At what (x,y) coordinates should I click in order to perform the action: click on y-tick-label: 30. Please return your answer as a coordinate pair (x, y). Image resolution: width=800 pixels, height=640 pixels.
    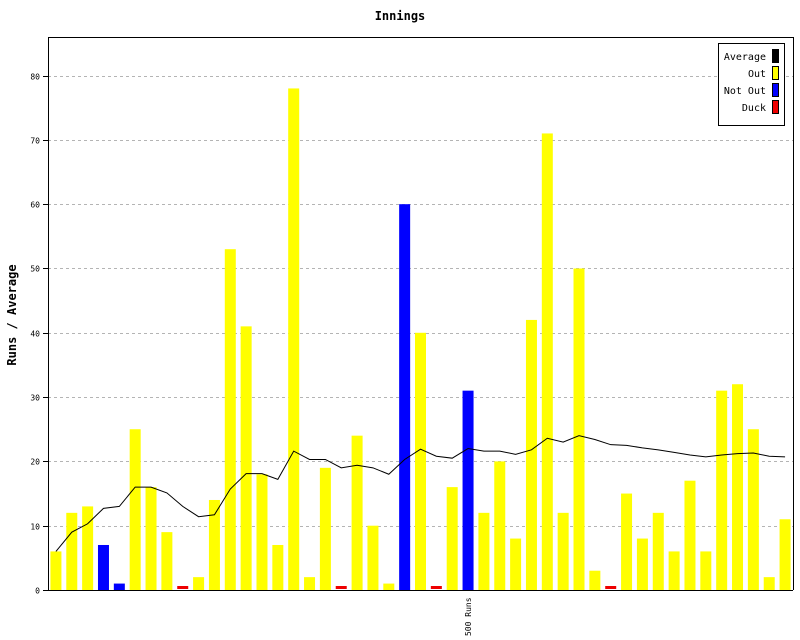
    Looking at the image, I should click on (35, 398).